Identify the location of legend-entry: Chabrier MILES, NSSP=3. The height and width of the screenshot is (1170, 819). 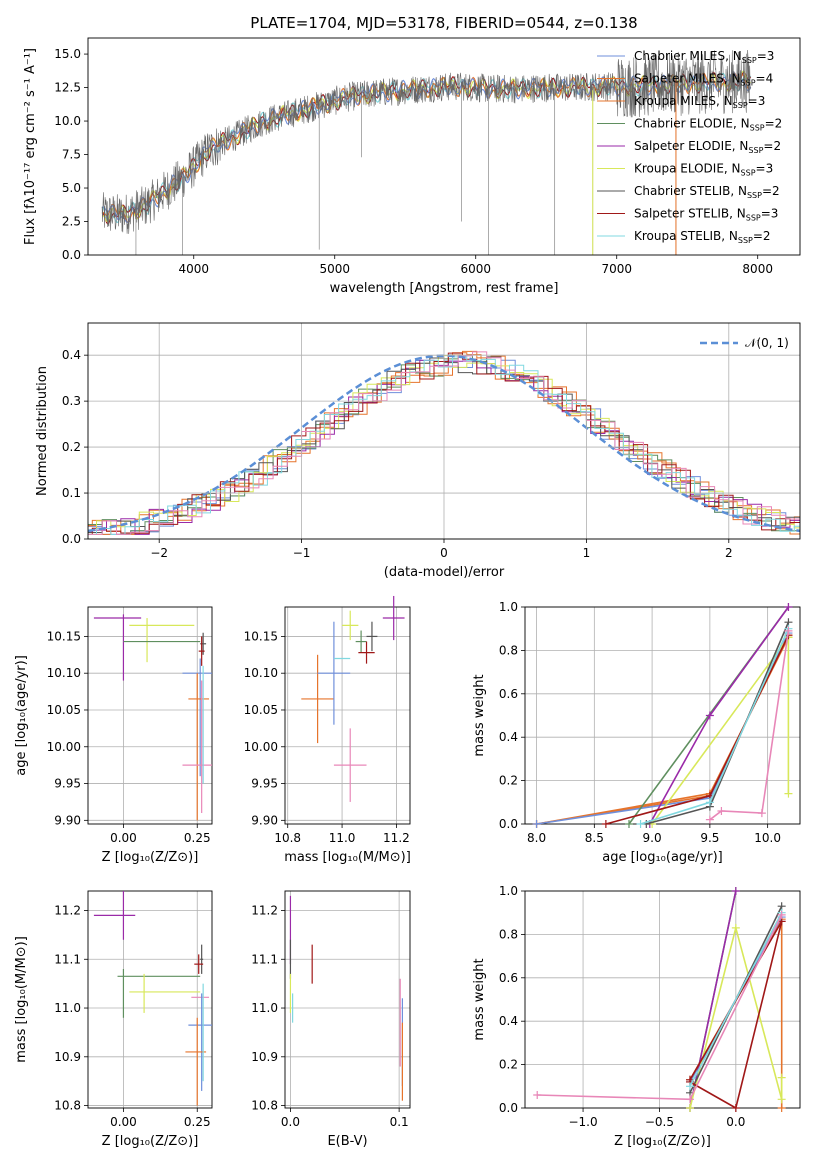
(704, 57).